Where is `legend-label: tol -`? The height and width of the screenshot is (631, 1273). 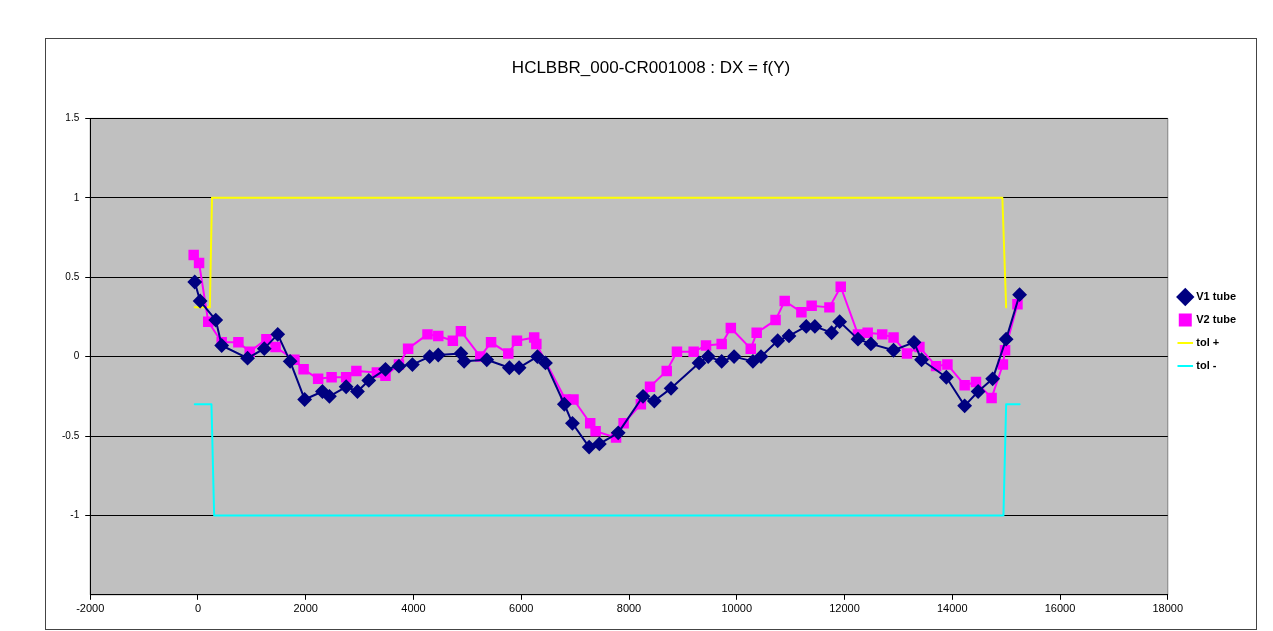
legend-label: tol - is located at coordinates (1206, 365).